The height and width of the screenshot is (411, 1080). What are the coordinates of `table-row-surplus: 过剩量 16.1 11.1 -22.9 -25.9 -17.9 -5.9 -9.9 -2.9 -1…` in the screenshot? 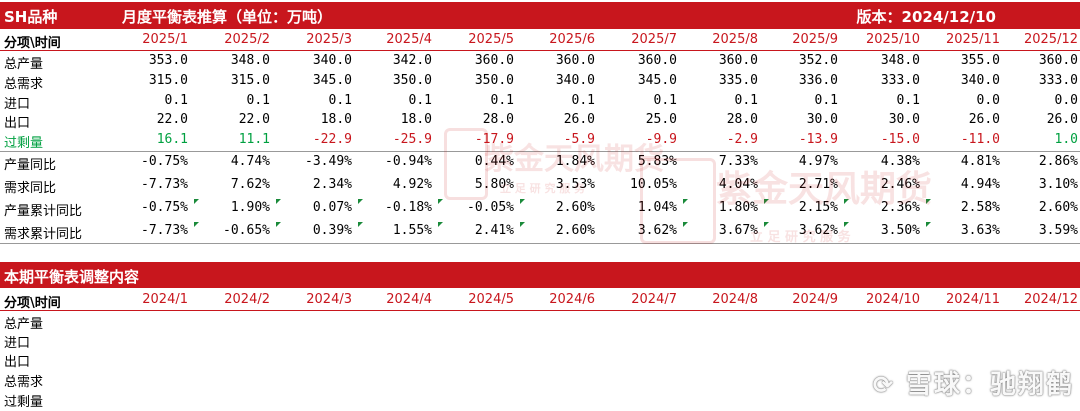 It's located at (540, 141).